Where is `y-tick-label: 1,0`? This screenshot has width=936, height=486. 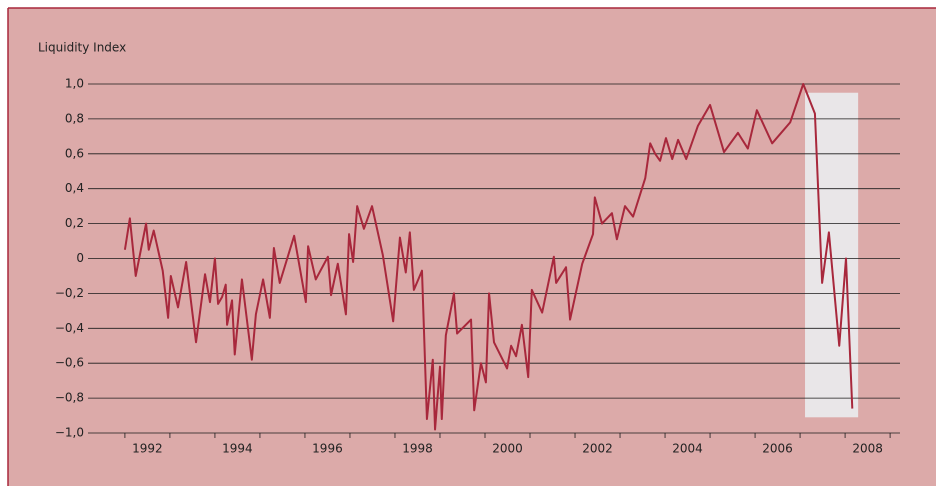
y-tick-label: 1,0 is located at coordinates (74, 84).